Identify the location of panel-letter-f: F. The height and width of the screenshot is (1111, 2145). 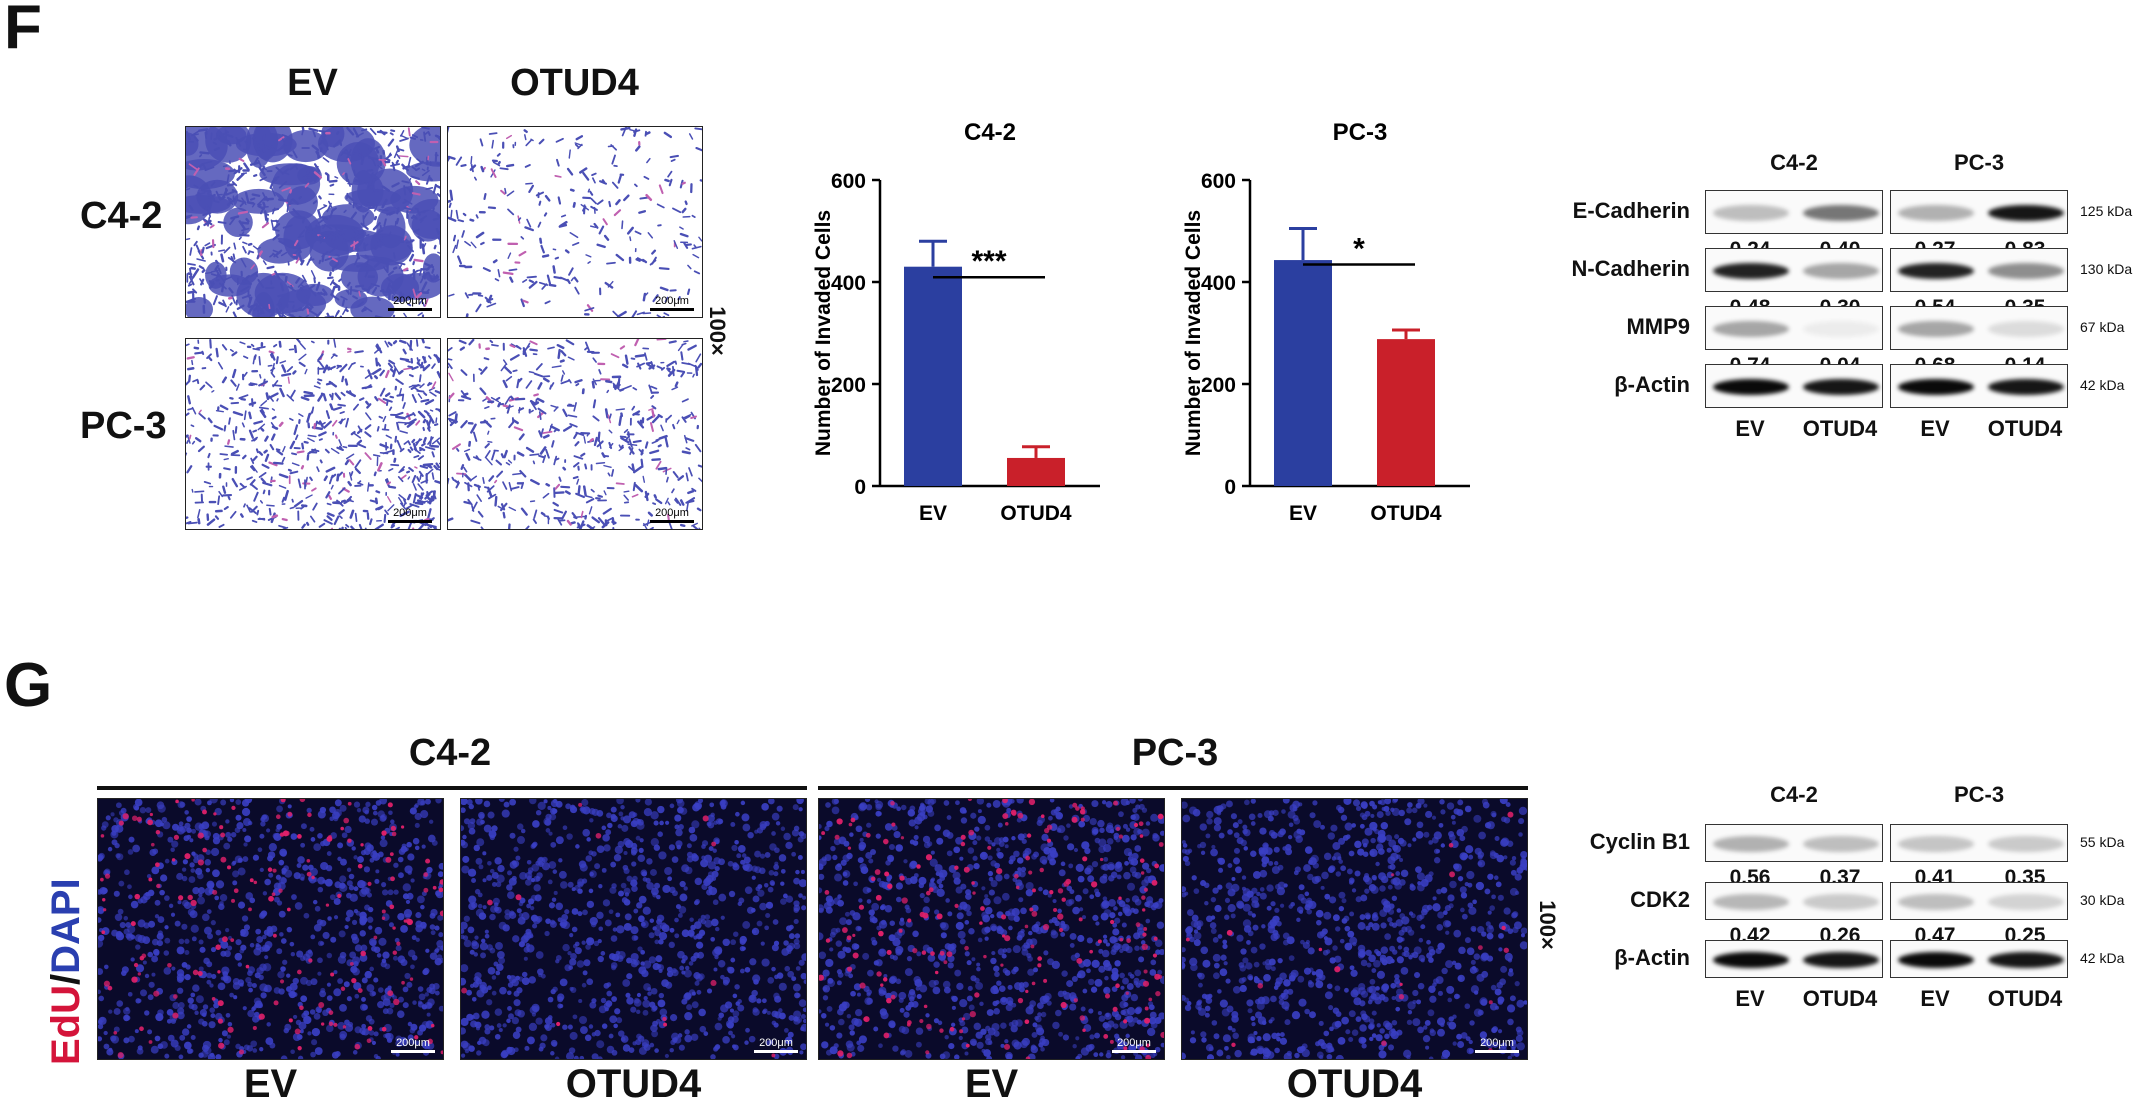
(23, 31).